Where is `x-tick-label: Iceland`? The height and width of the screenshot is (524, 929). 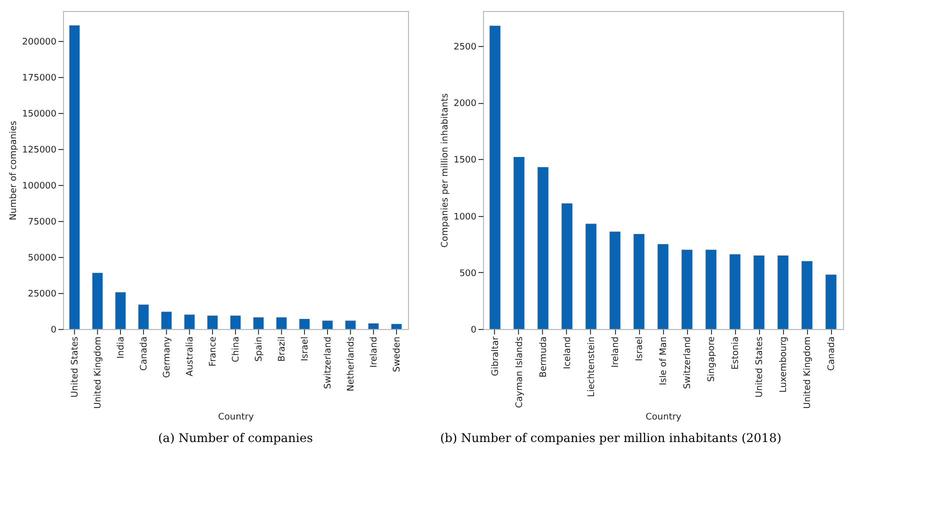
x-tick-label: Iceland is located at coordinates (568, 353).